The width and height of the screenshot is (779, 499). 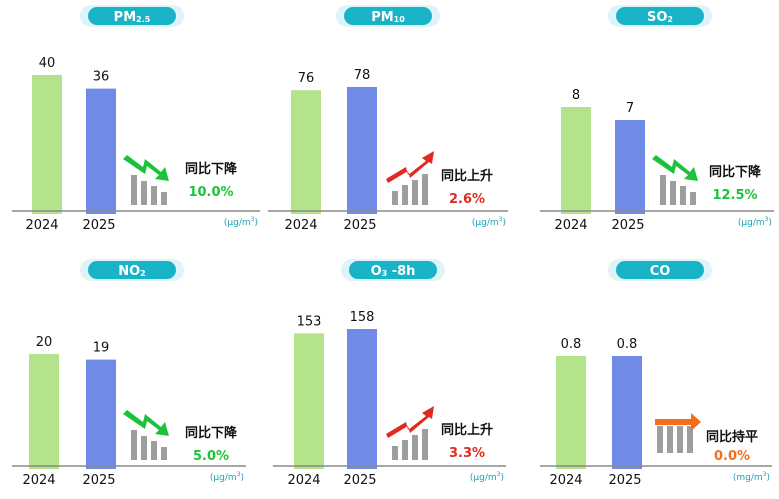 I want to click on unit-label: (mg/m3), so click(x=751, y=477).